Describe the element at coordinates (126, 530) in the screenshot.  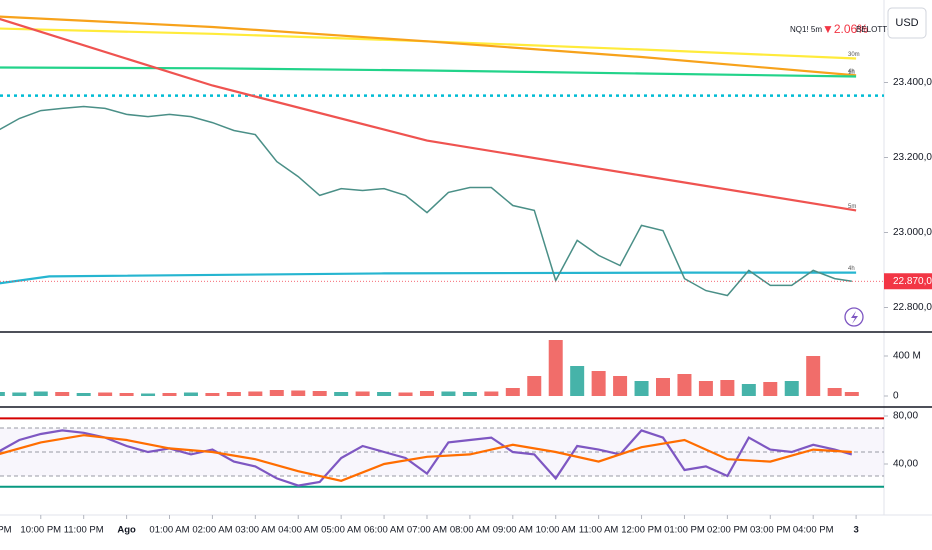
I see `x-tick-label: Ago` at that location.